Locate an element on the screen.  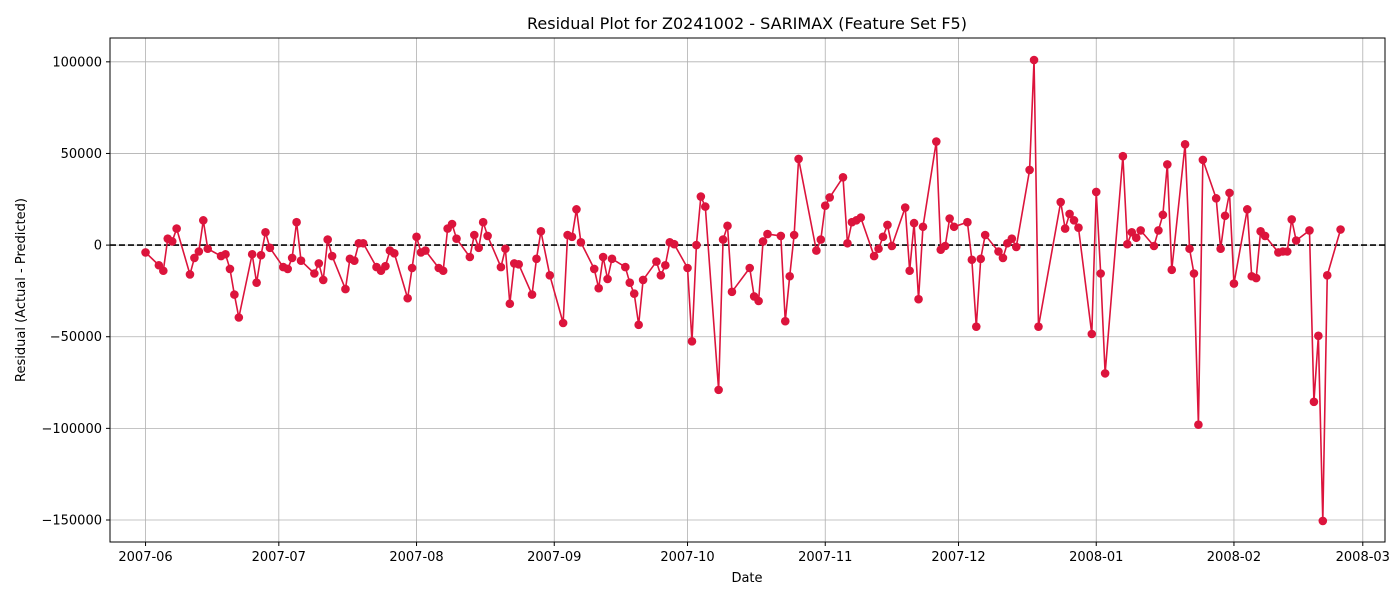
x-tick-label: 2007-11 is located at coordinates (825, 557).